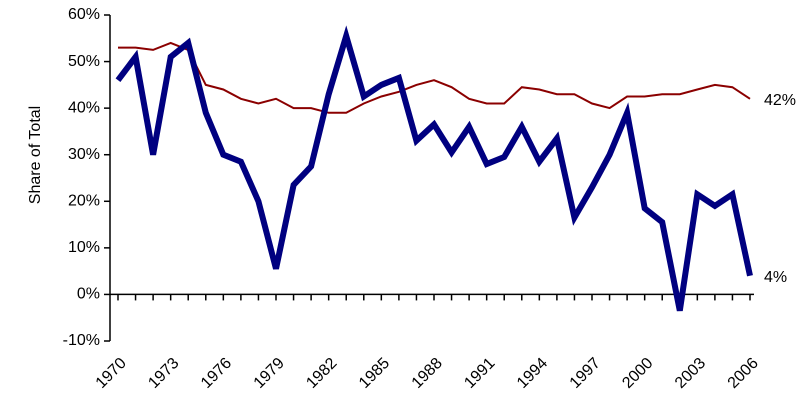  What do you see at coordinates (743, 373) in the screenshot?
I see `x-tick-label: 2006` at bounding box center [743, 373].